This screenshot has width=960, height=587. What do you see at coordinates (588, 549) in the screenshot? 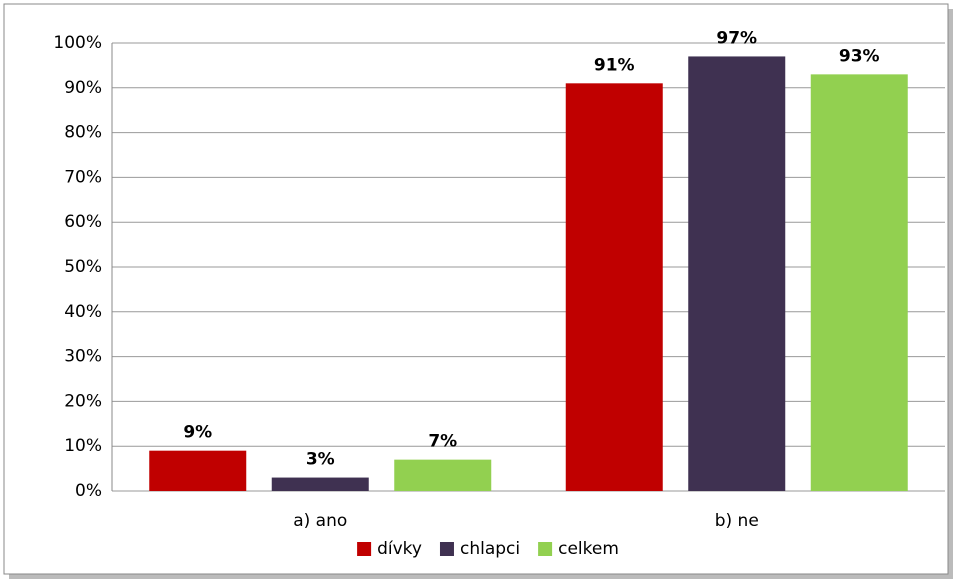
I see `legend-label: celkem` at bounding box center [588, 549].